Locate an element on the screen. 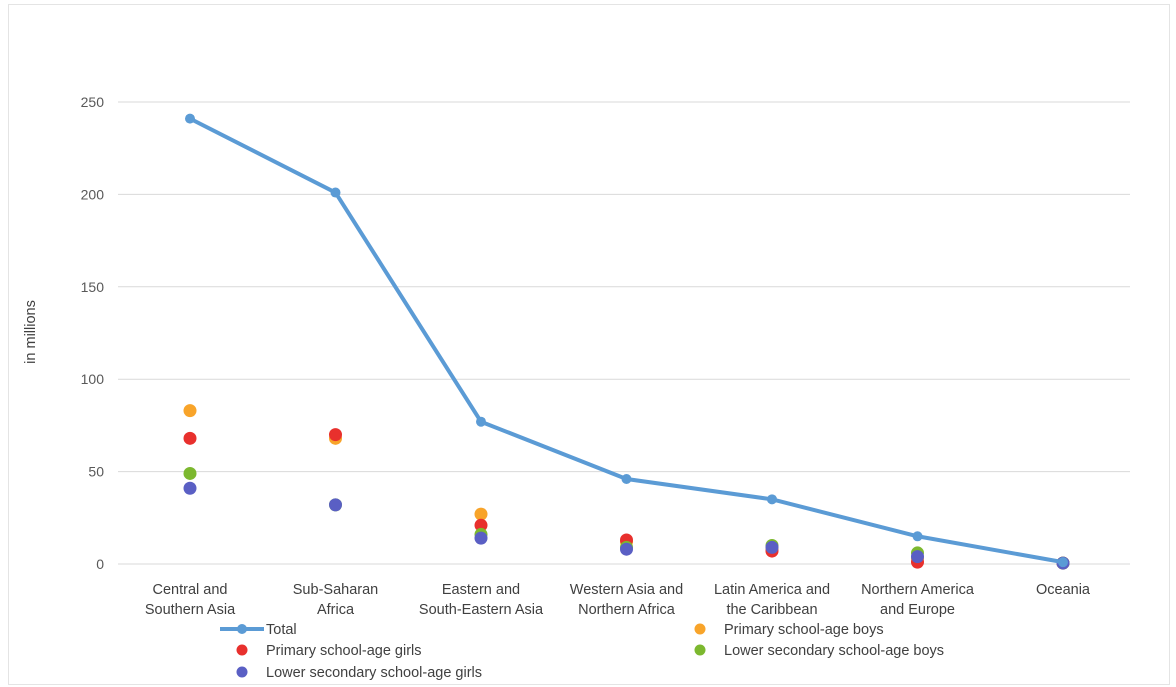 The width and height of the screenshot is (1176, 687). legend-item: Primary school-age boys is located at coordinates (789, 630).